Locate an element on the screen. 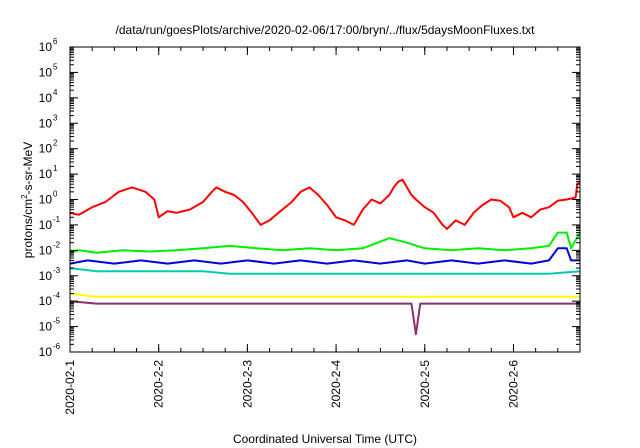 The height and width of the screenshot is (448, 640). x-tick-label: 2020-2-6 is located at coordinates (513, 384).